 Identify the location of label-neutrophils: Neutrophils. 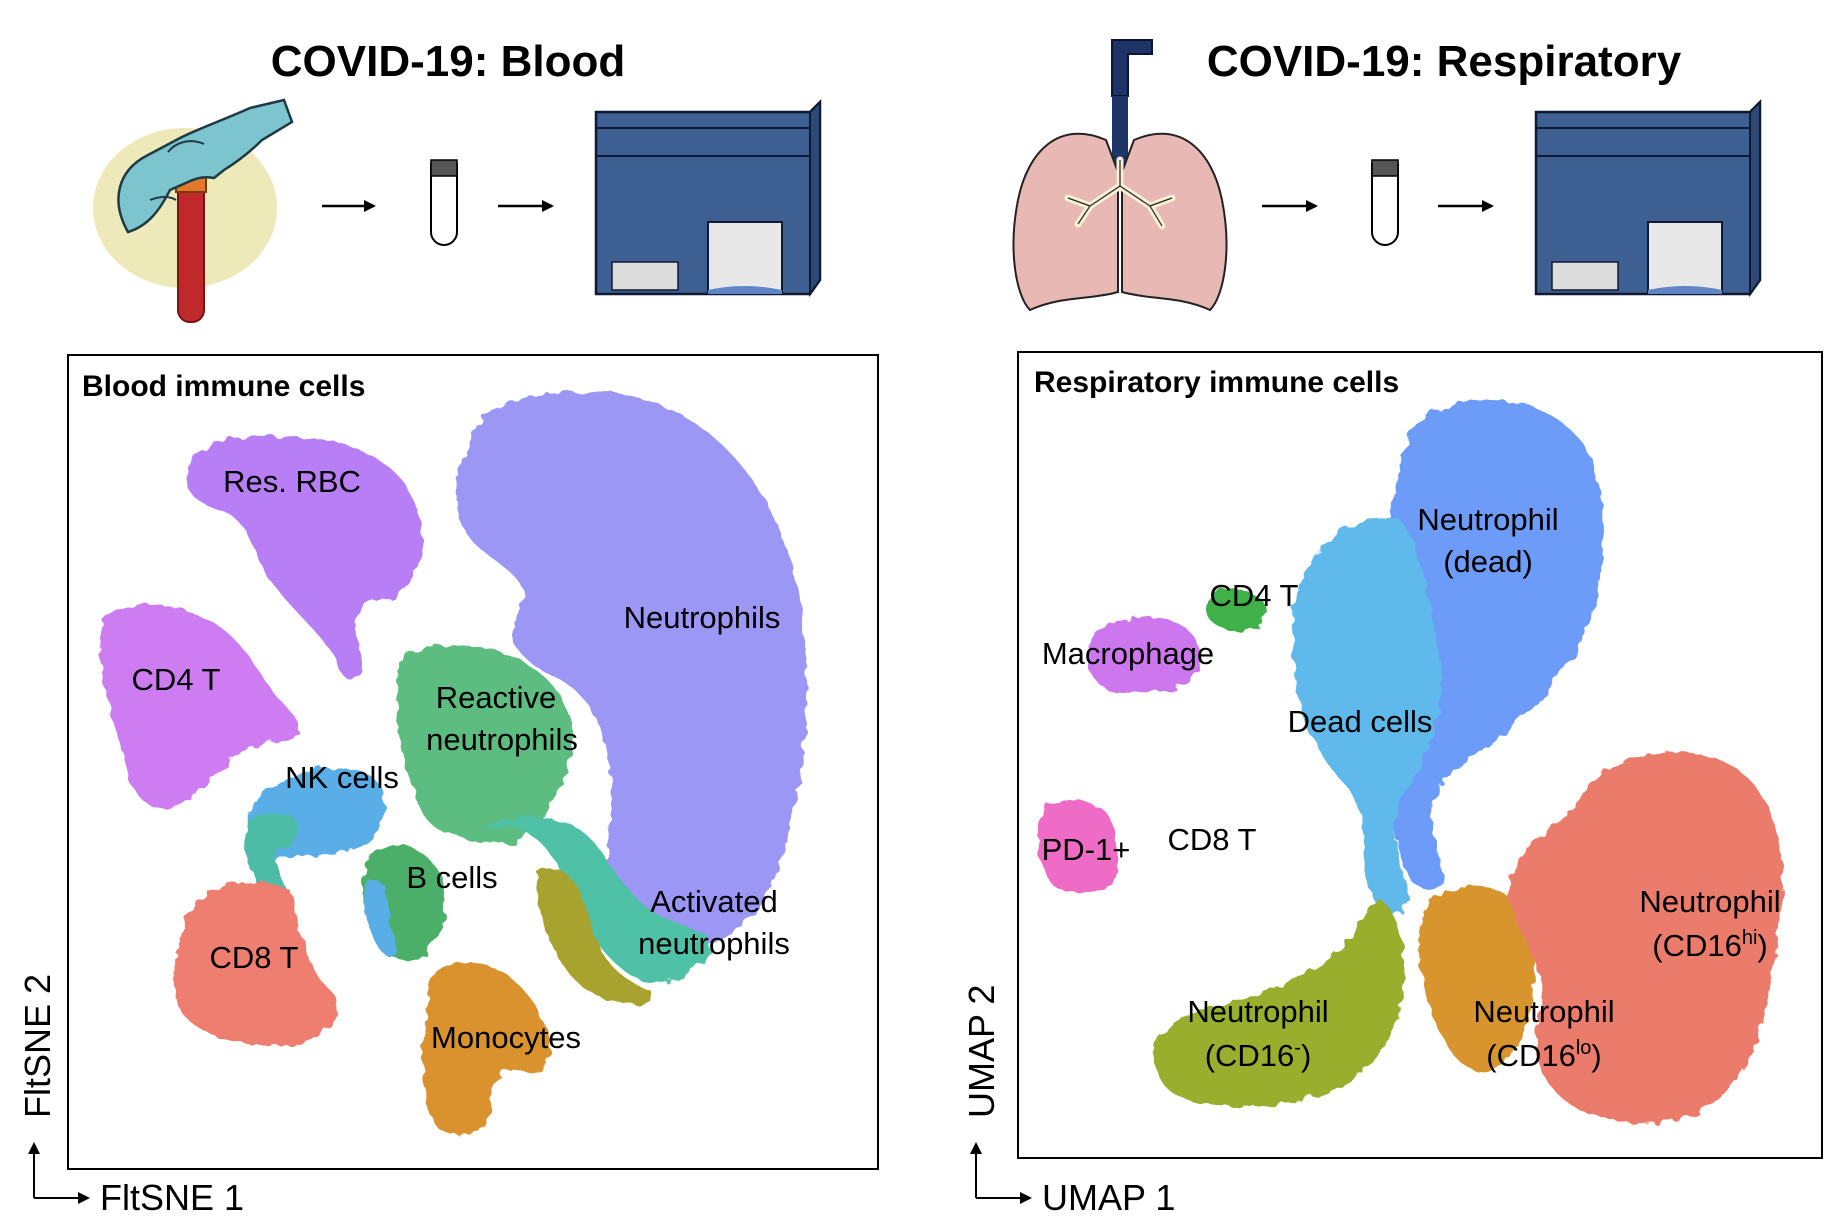
(702, 617).